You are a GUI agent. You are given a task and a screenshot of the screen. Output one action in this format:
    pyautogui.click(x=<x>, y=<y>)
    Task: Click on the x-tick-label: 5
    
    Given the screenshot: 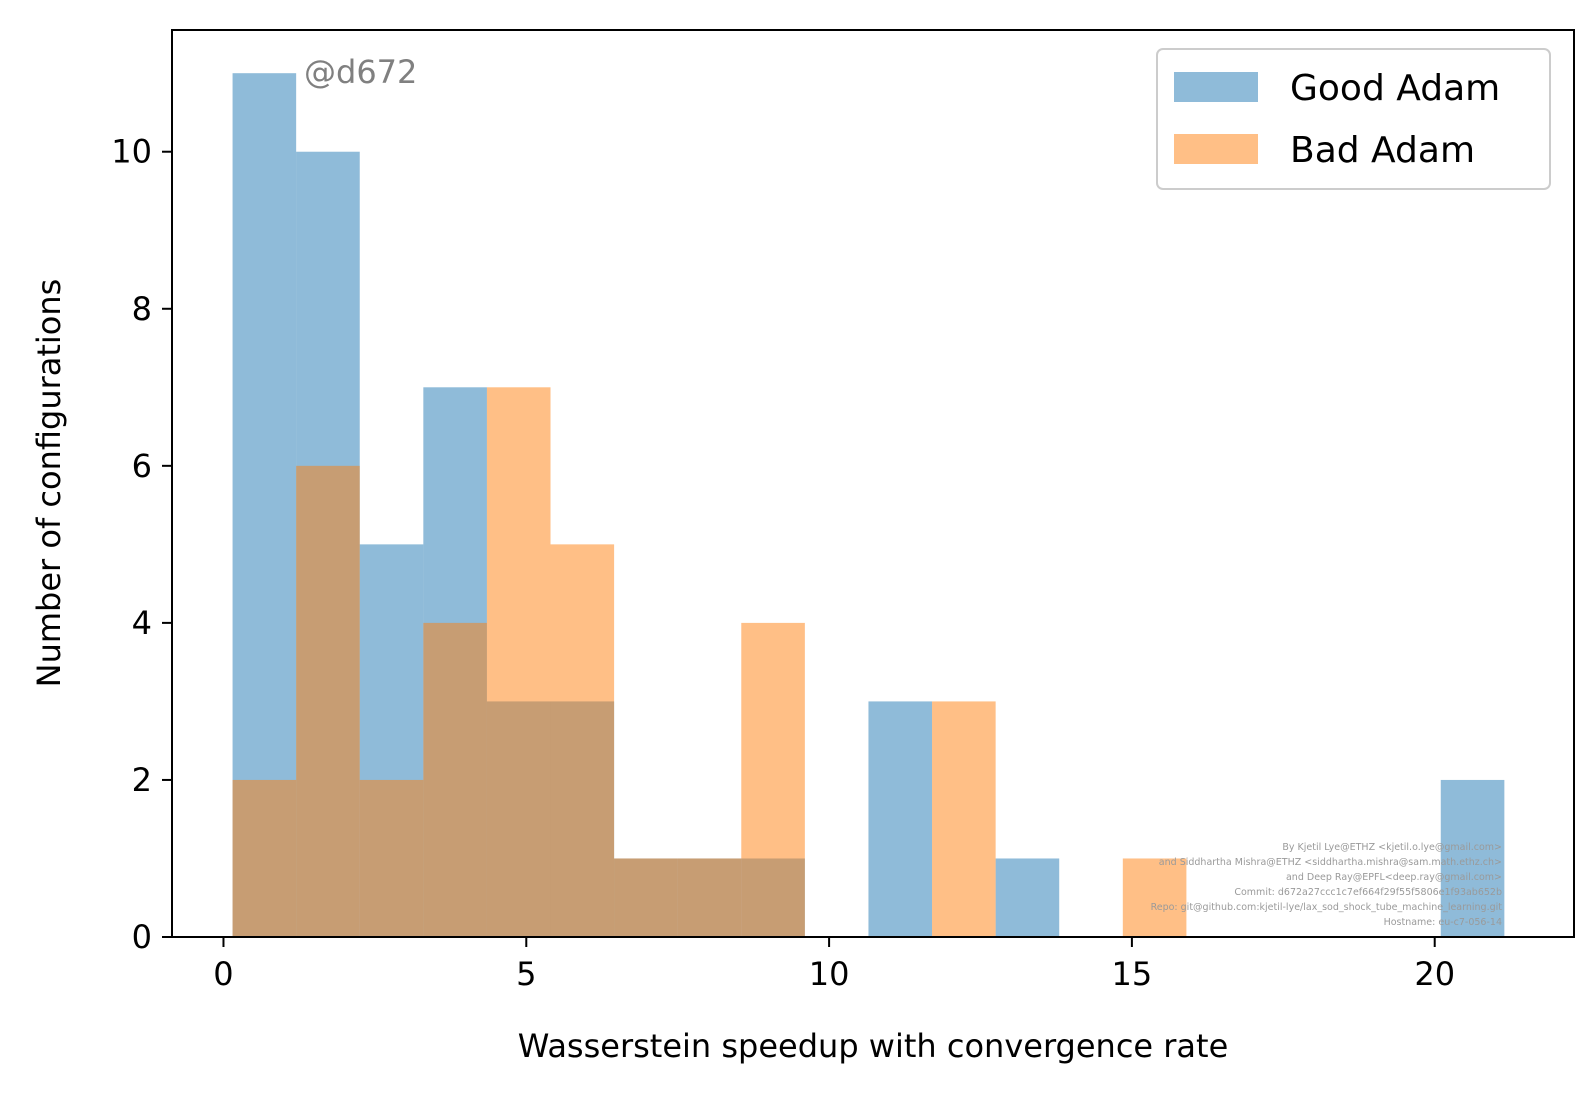 What is the action you would take?
    pyautogui.click(x=526, y=974)
    